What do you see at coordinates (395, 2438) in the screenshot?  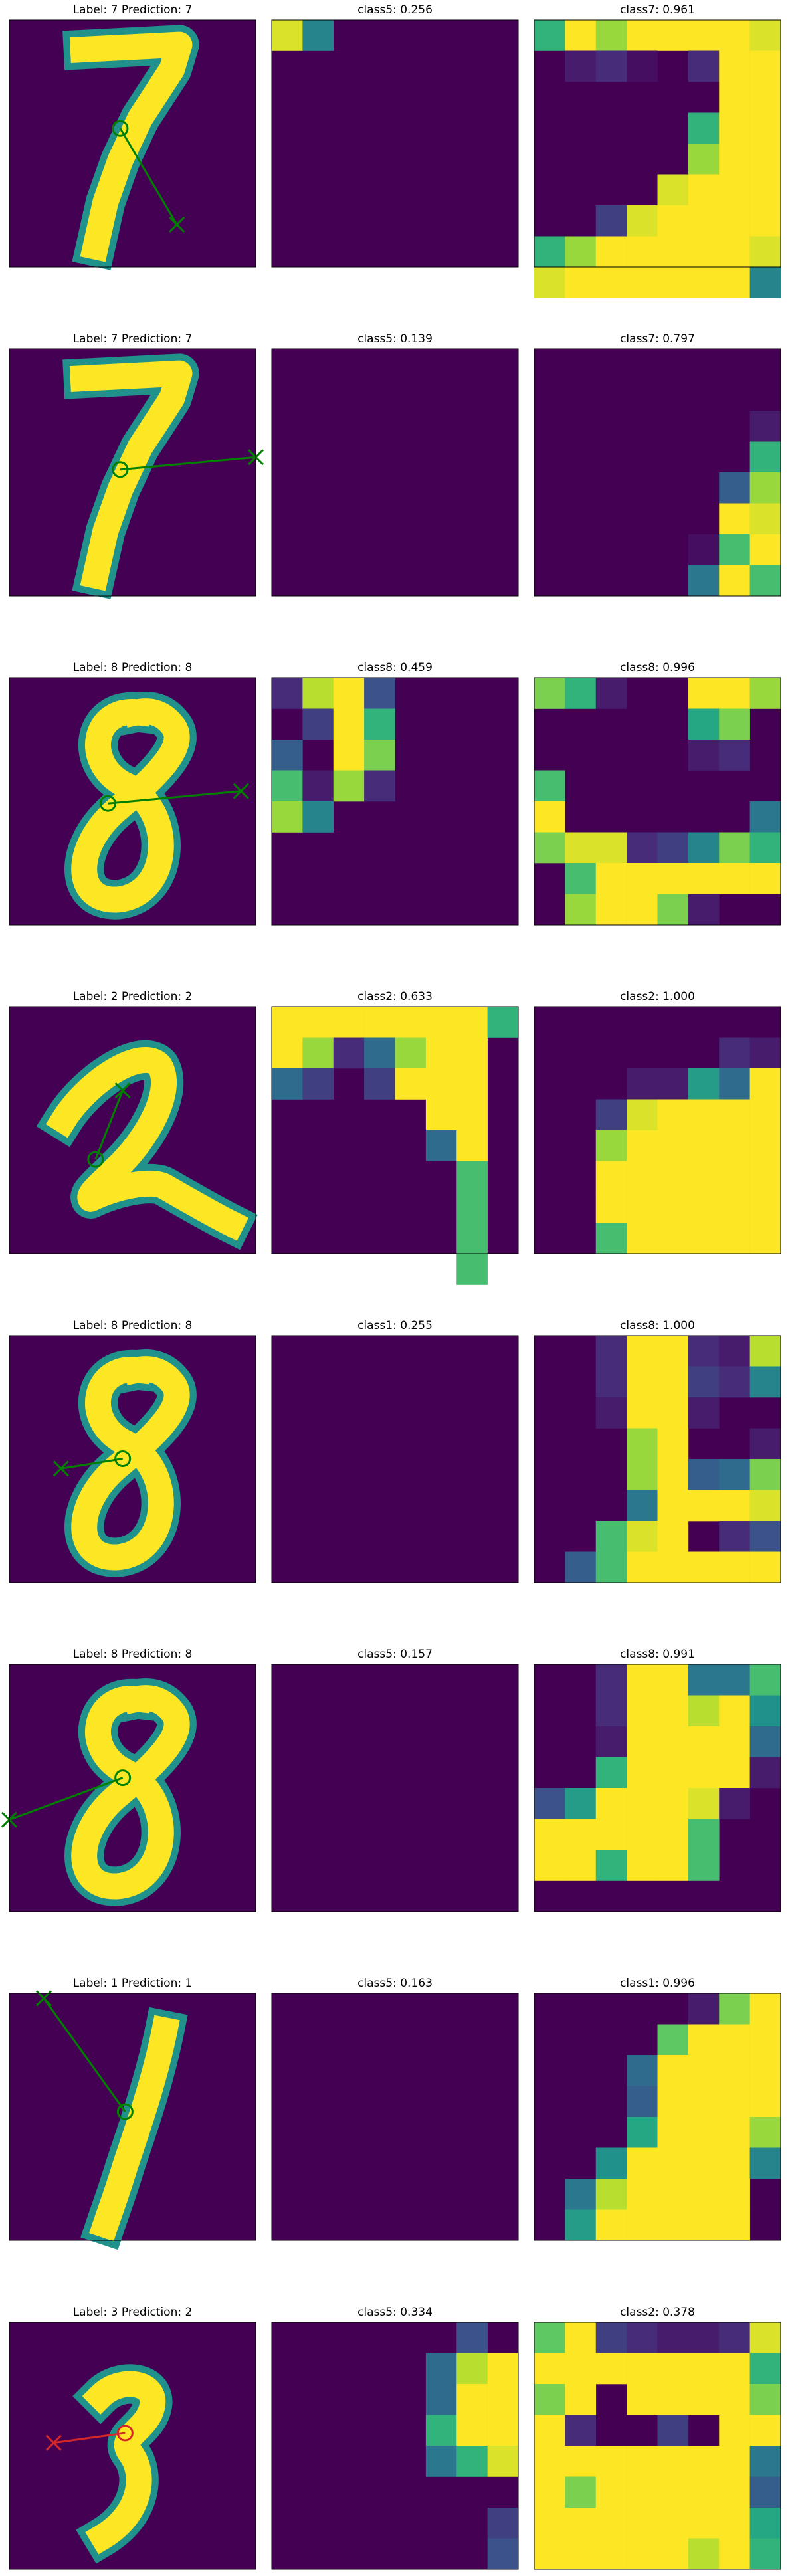 I see `panel-r8-c2: class5: 0.334` at bounding box center [395, 2438].